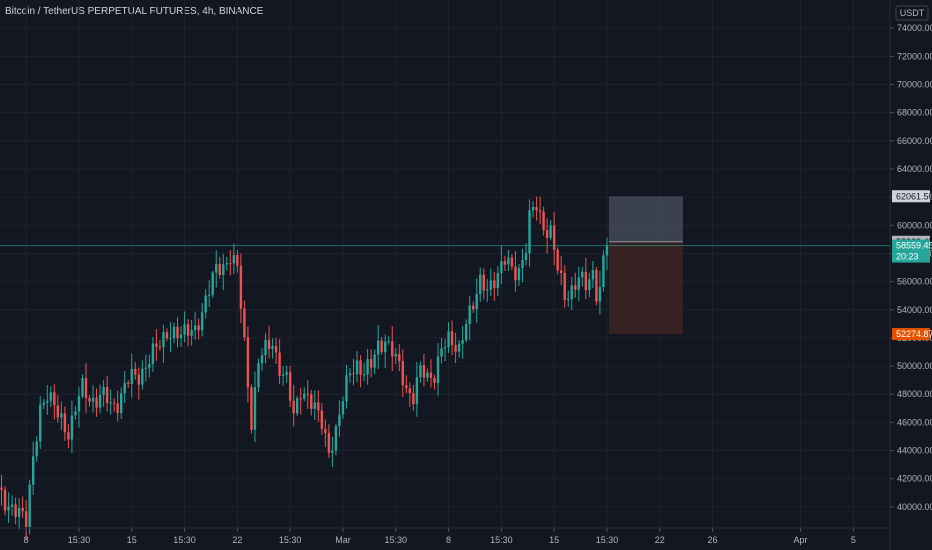 Image resolution: width=932 pixels, height=550 pixels. Describe the element at coordinates (914, 196) in the screenshot. I see `target-price-tag: 62061.50` at that location.